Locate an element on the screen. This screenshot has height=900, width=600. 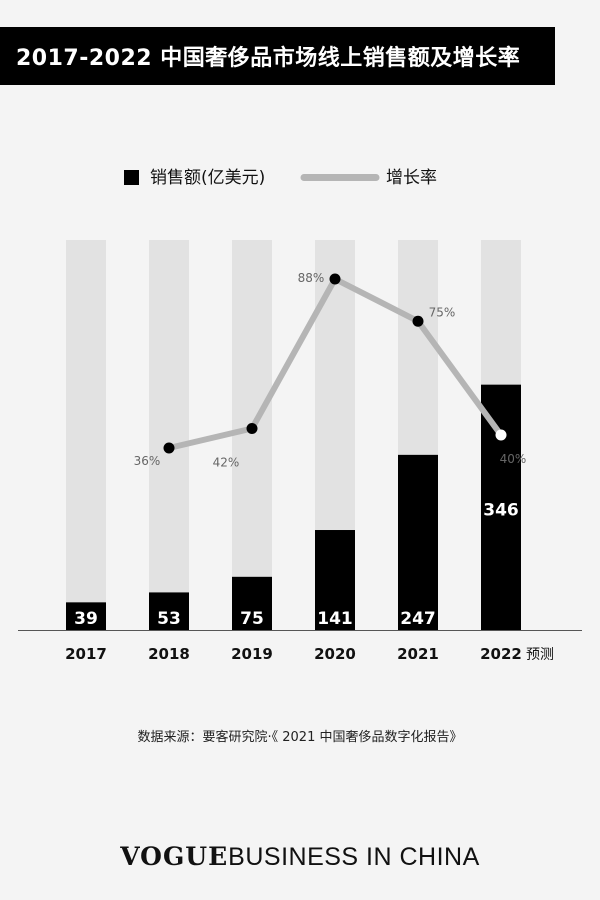
brand-logo: VOGUEBUSINESS IN CHINA is located at coordinates (300, 857).